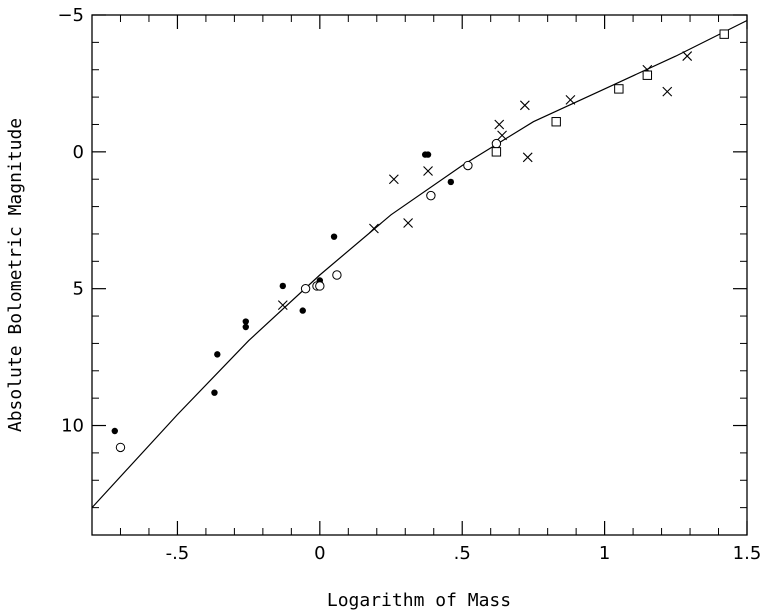 The image size is (766, 612). Describe the element at coordinates (72, 426) in the screenshot. I see `y-tick-label: 10` at that location.